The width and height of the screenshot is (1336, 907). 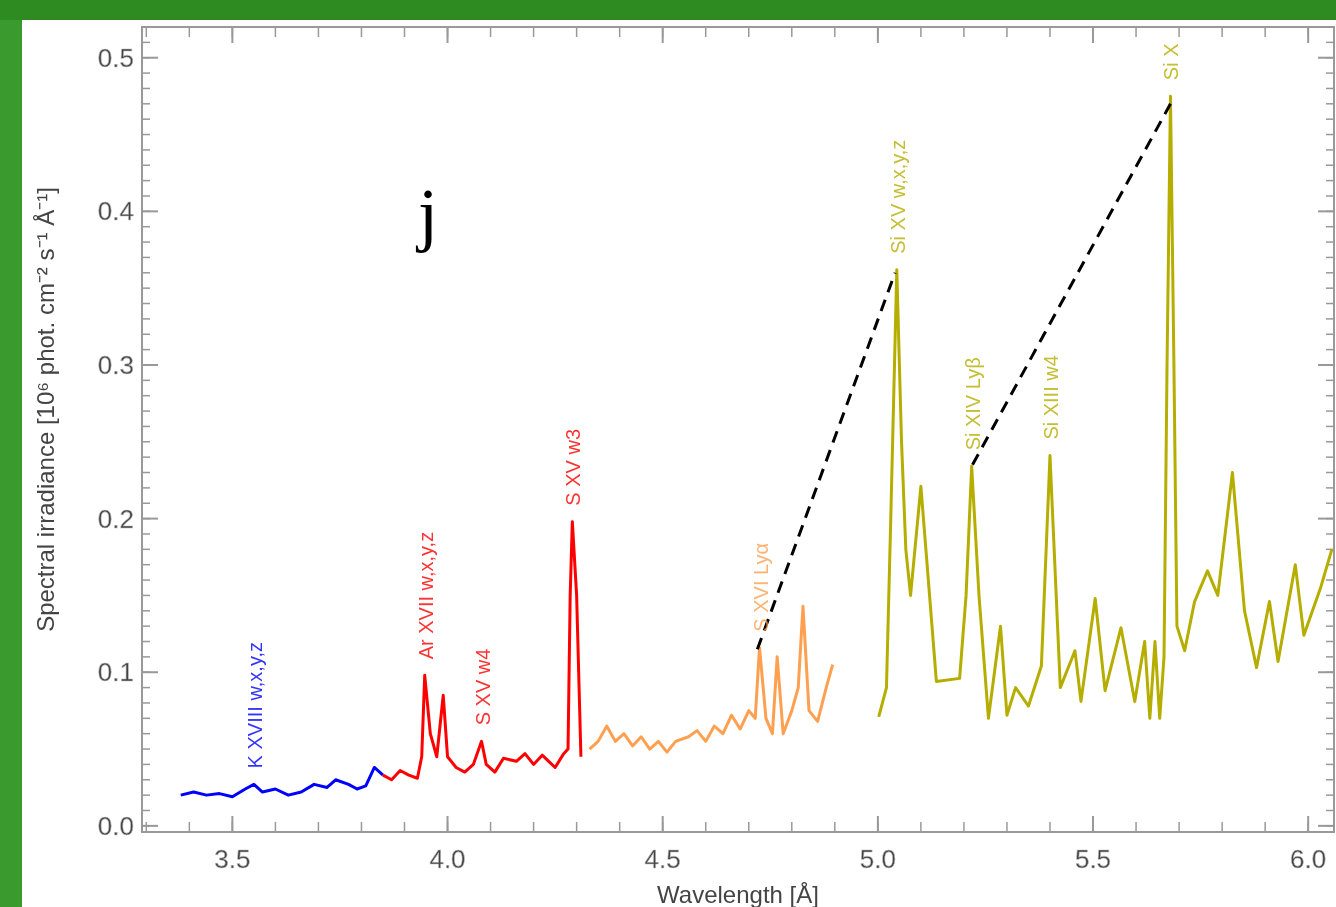 I want to click on x-tick-label: 5.5, so click(x=1093, y=859).